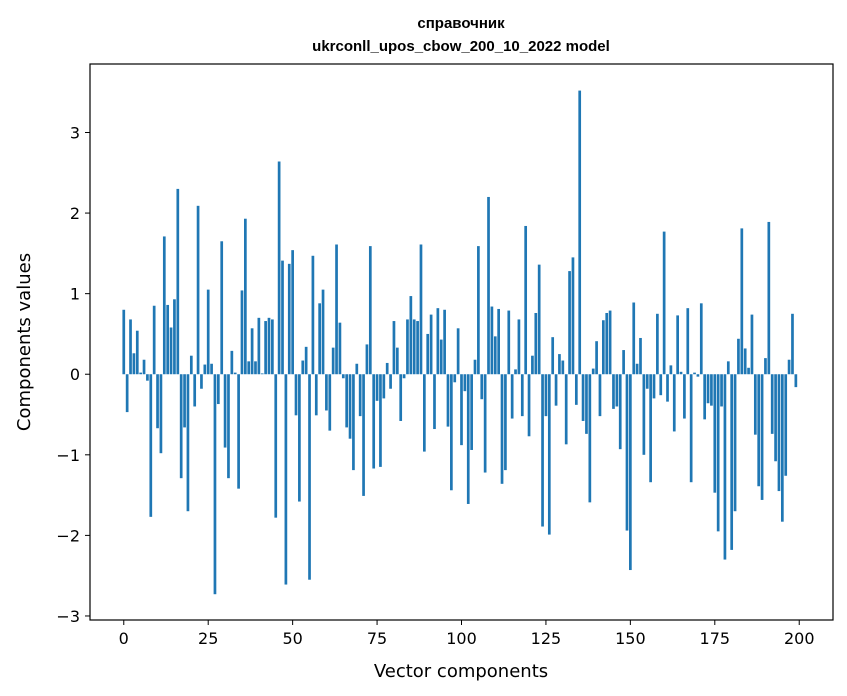 This screenshot has height=696, width=847. Describe the element at coordinates (630, 638) in the screenshot. I see `x-tick-label: 150` at that location.